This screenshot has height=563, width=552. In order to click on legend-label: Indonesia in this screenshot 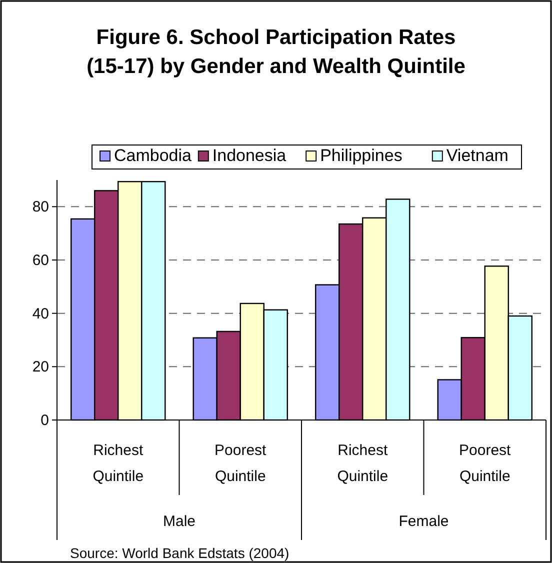, I will do `click(249, 155)`.